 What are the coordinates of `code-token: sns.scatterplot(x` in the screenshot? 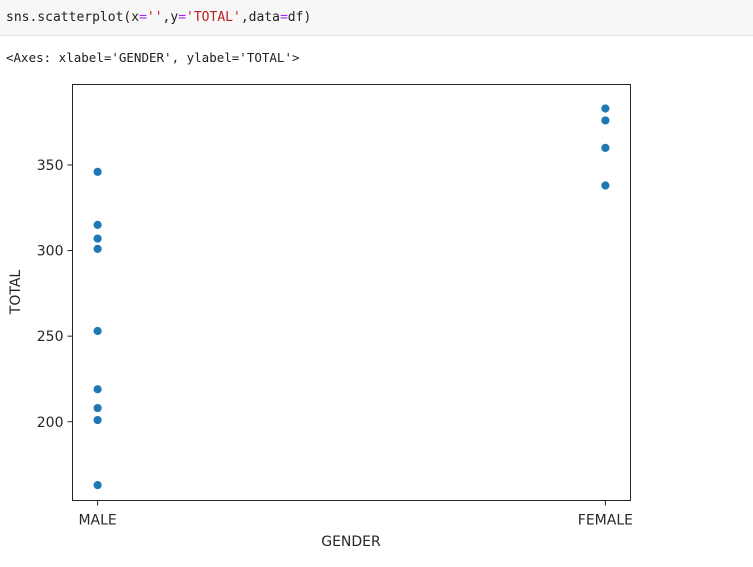 It's located at (73, 17).